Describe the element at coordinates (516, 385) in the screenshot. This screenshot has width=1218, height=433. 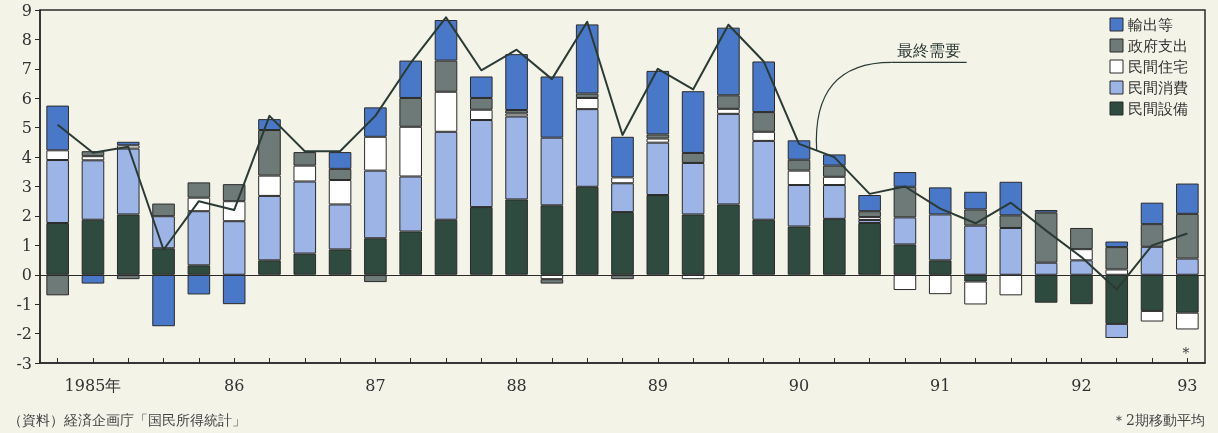
I see `x-tick-label: 88` at that location.